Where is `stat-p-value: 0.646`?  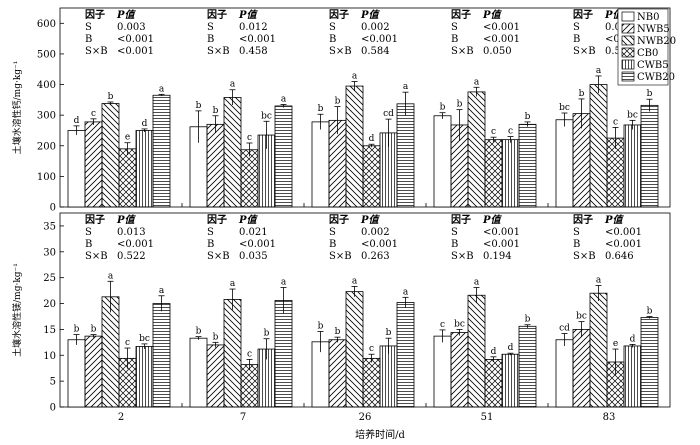
stat-p-value: 0.646 is located at coordinates (619, 256).